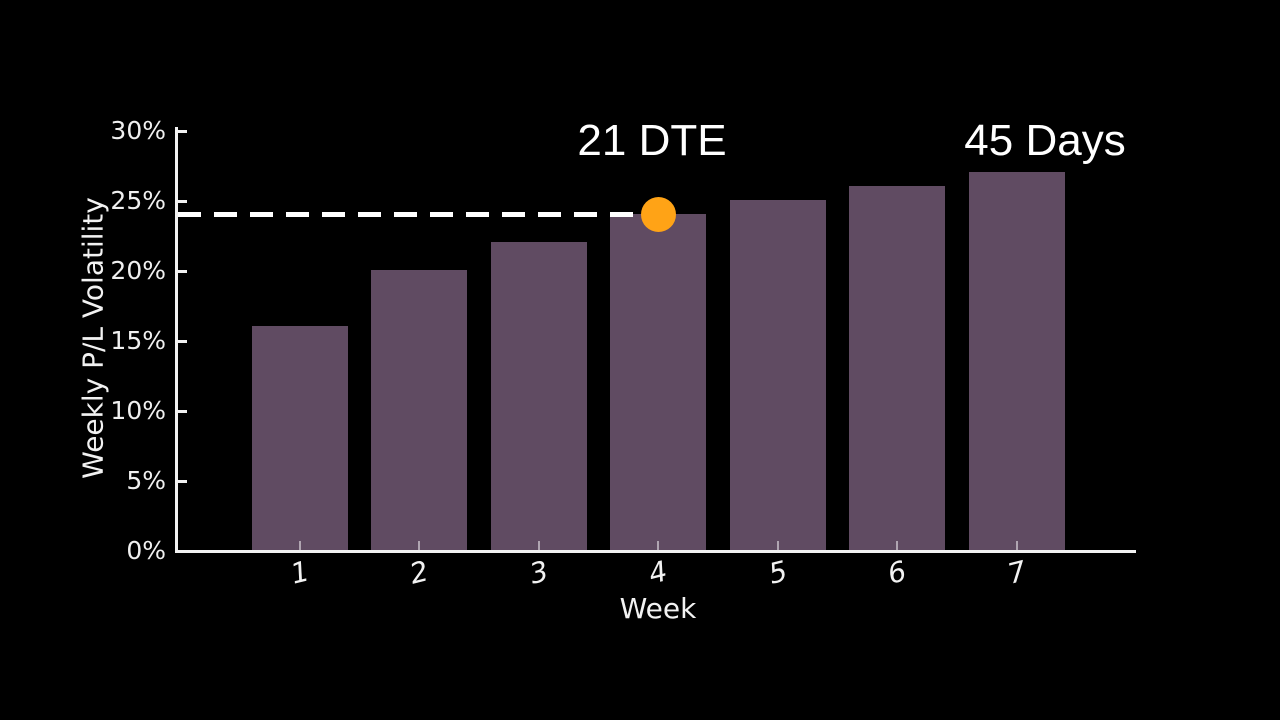 This screenshot has width=1280, height=720. What do you see at coordinates (146, 550) in the screenshot?
I see `y-tick-label: 0%` at bounding box center [146, 550].